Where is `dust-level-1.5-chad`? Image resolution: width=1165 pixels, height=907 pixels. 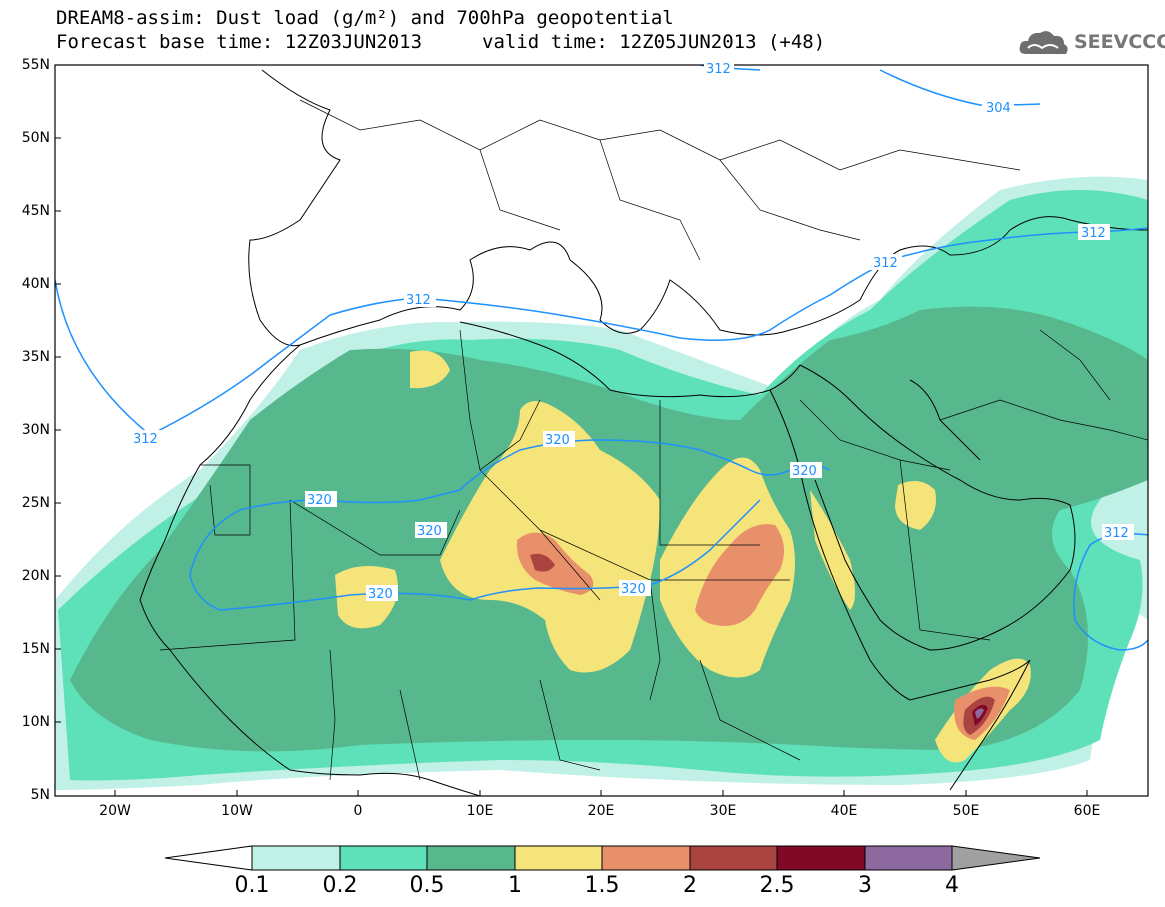
dust-level-1.5-chad is located at coordinates (555, 563).